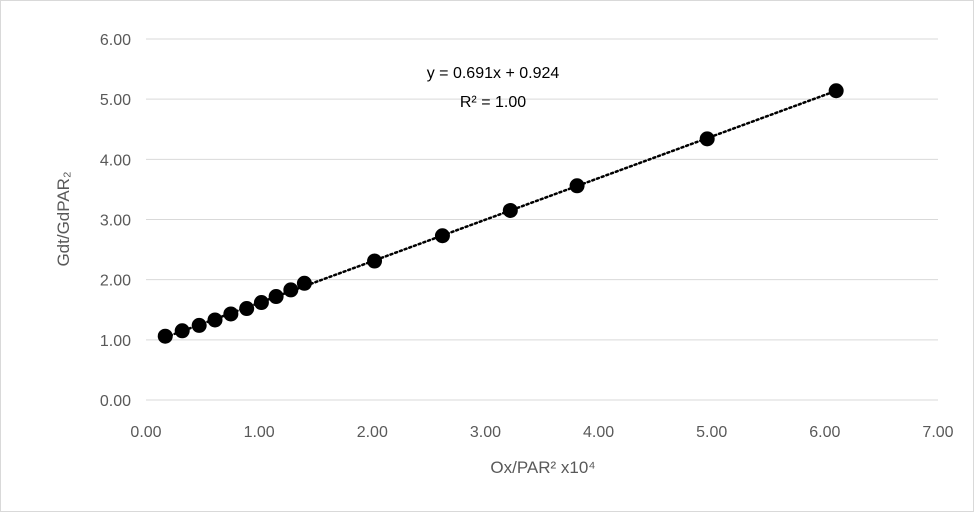  I want to click on x-tick-label: 7.00, so click(937, 432).